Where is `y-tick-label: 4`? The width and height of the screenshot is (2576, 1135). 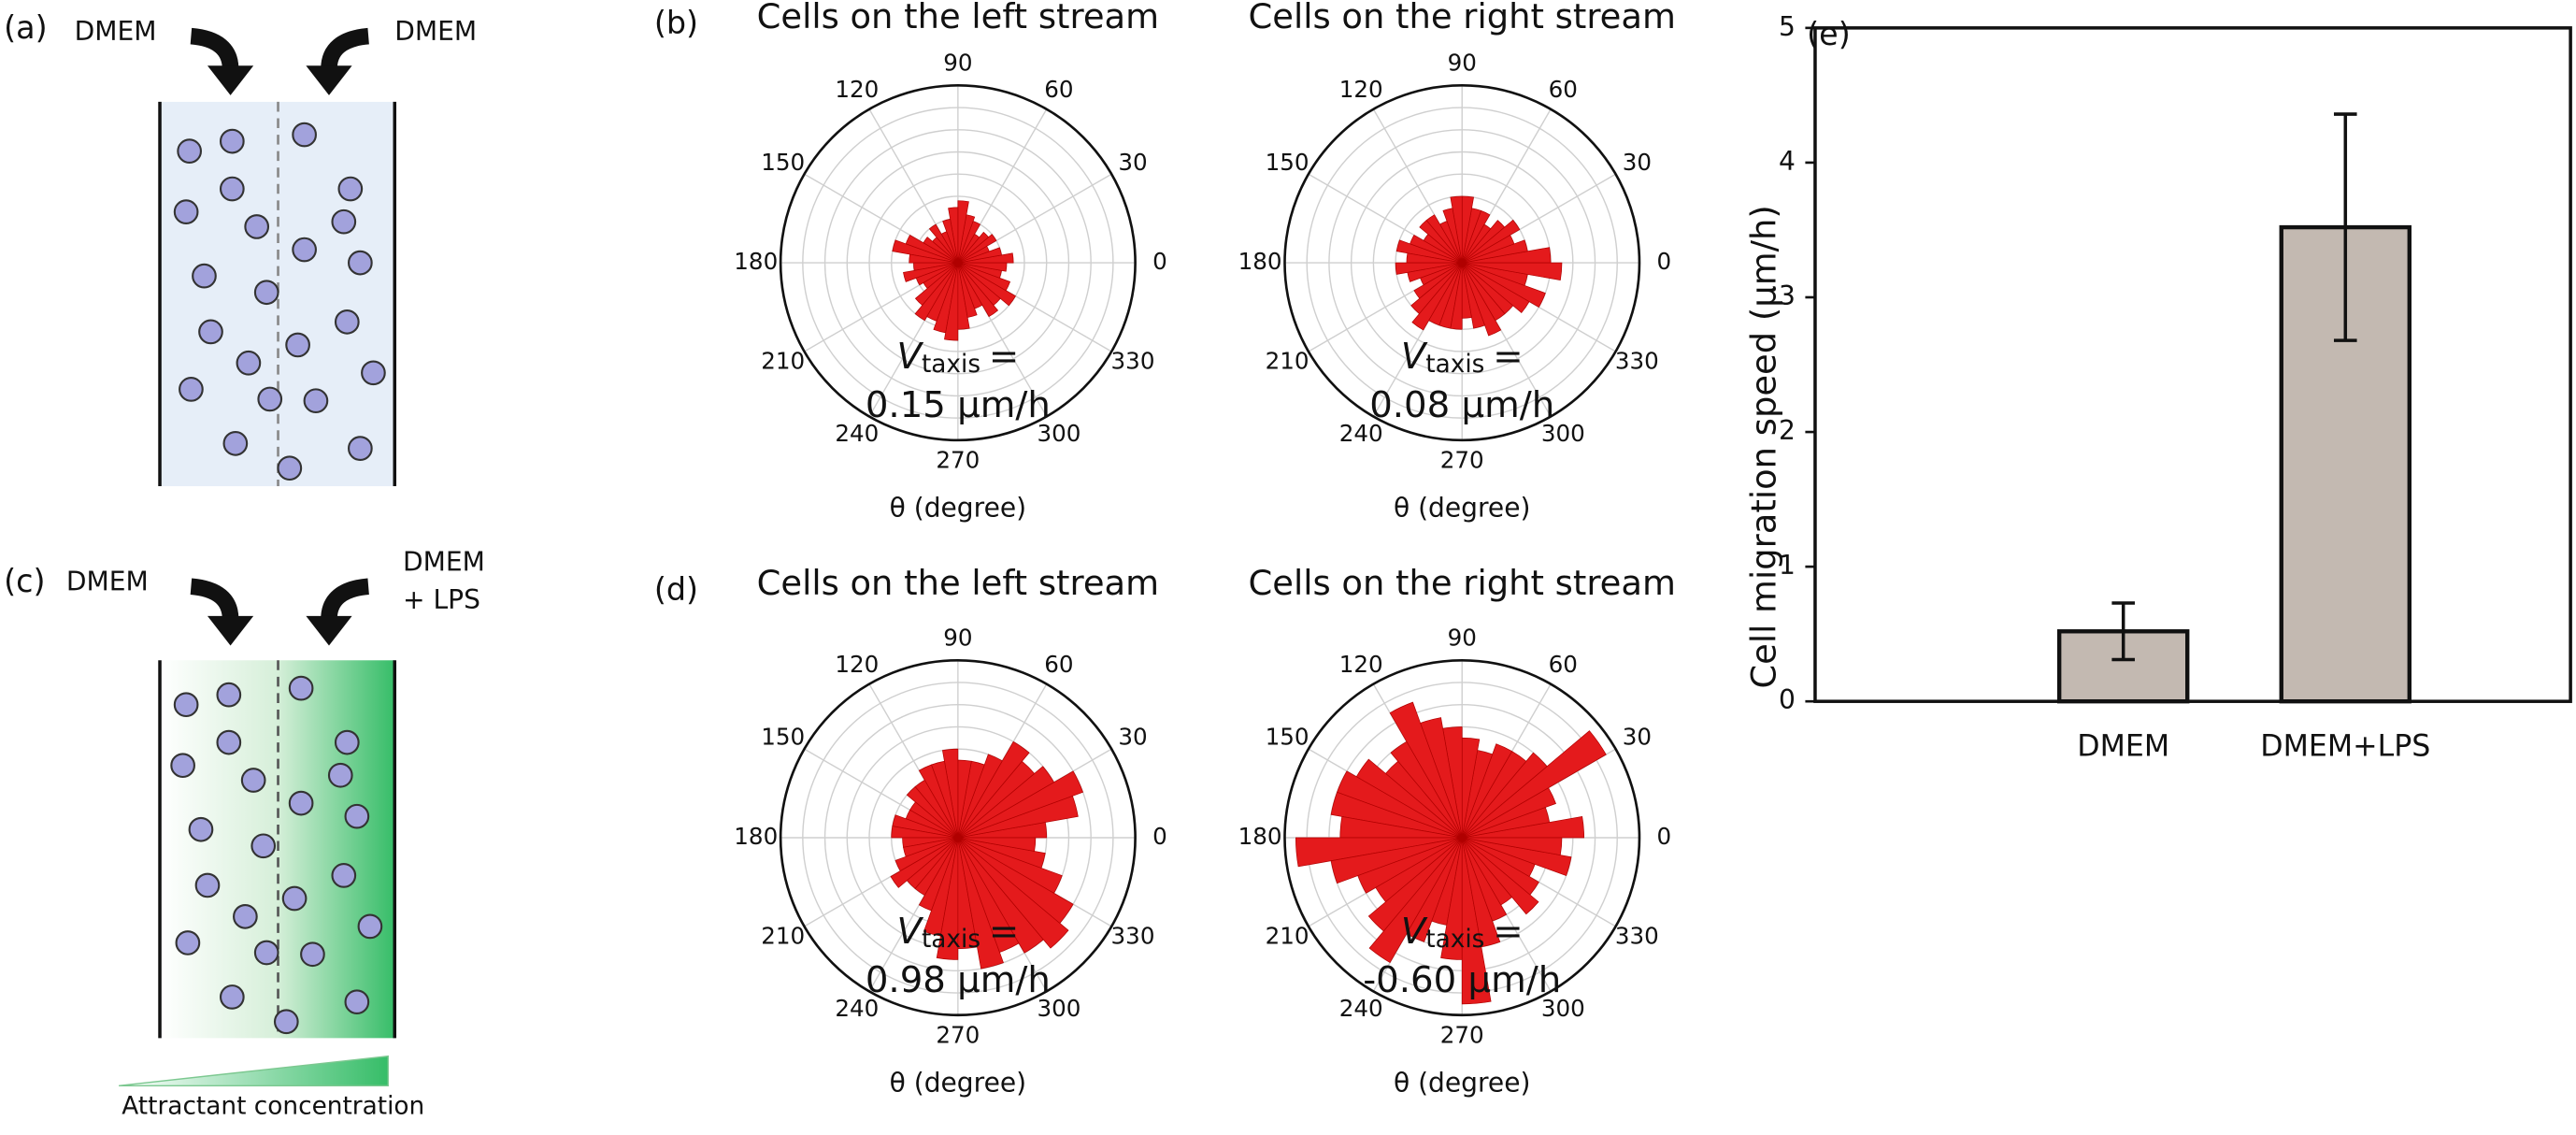
y-tick-label: 4 is located at coordinates (1787, 161).